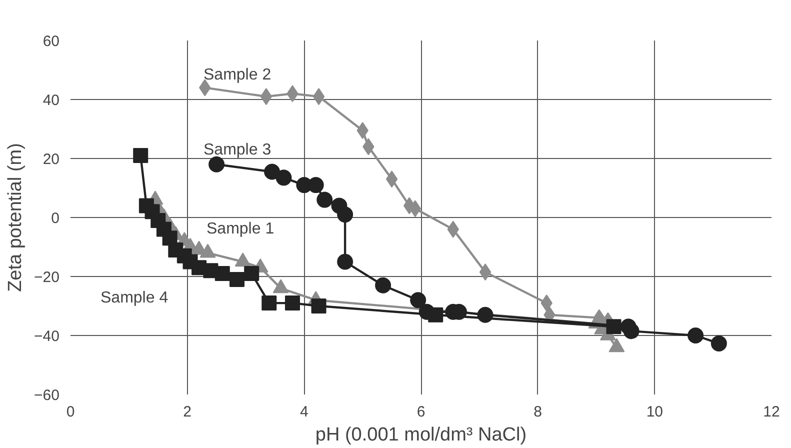  I want to click on x-tick-label: 2, so click(187, 412).